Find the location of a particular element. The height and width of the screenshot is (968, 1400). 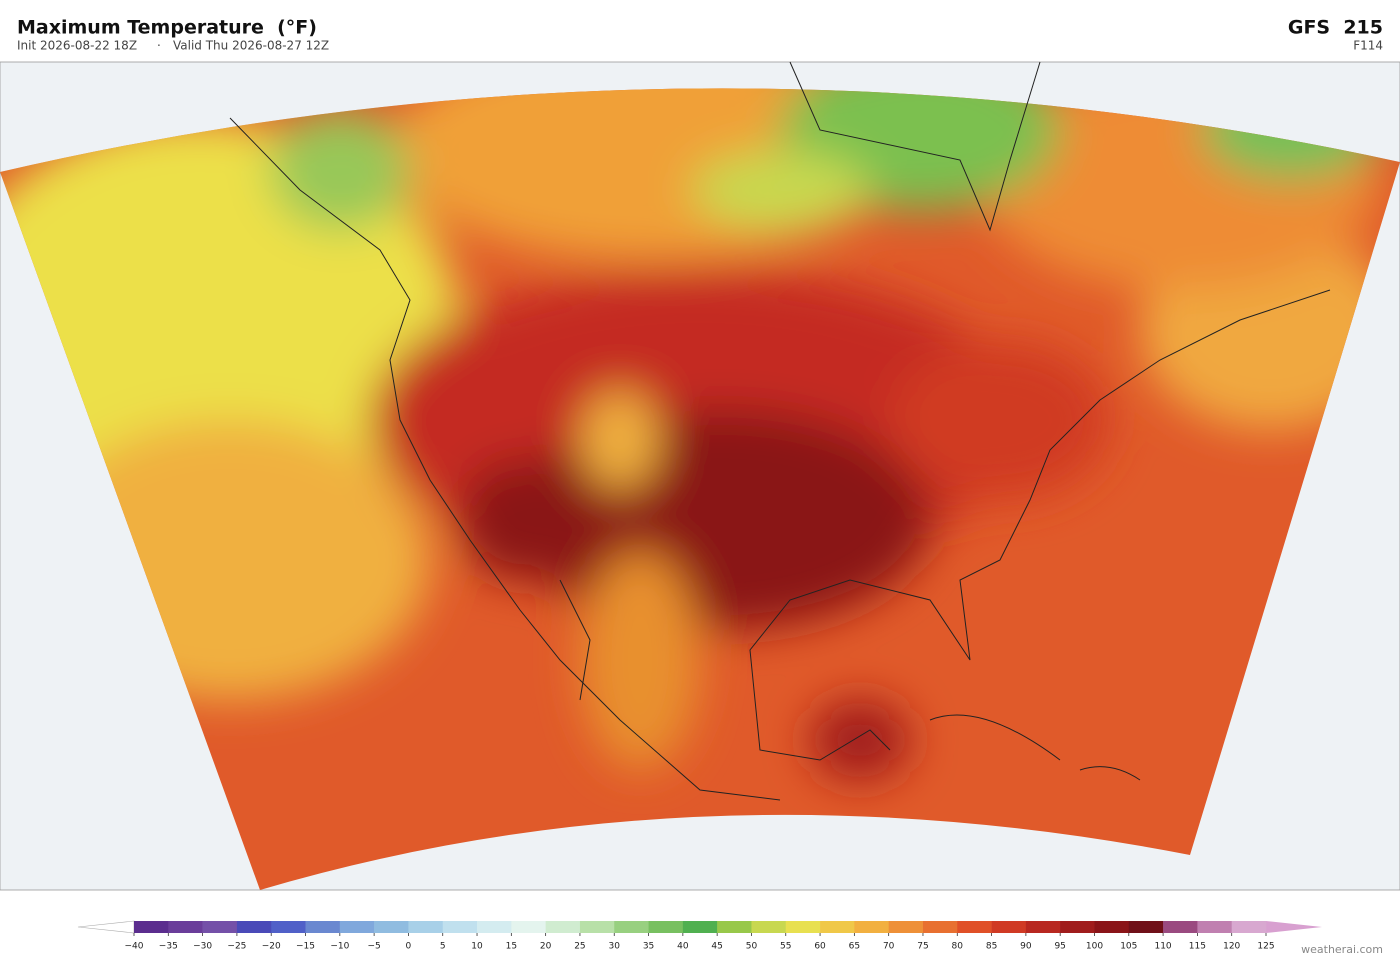

colorbar-under is located at coordinates (106, 927).